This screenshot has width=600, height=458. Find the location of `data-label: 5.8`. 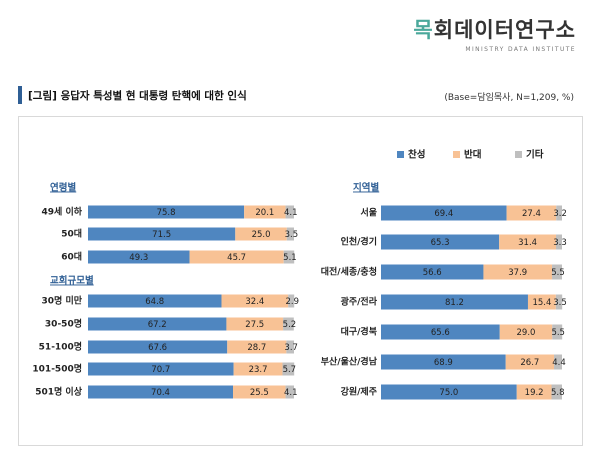

data-label: 5.8 is located at coordinates (558, 393).